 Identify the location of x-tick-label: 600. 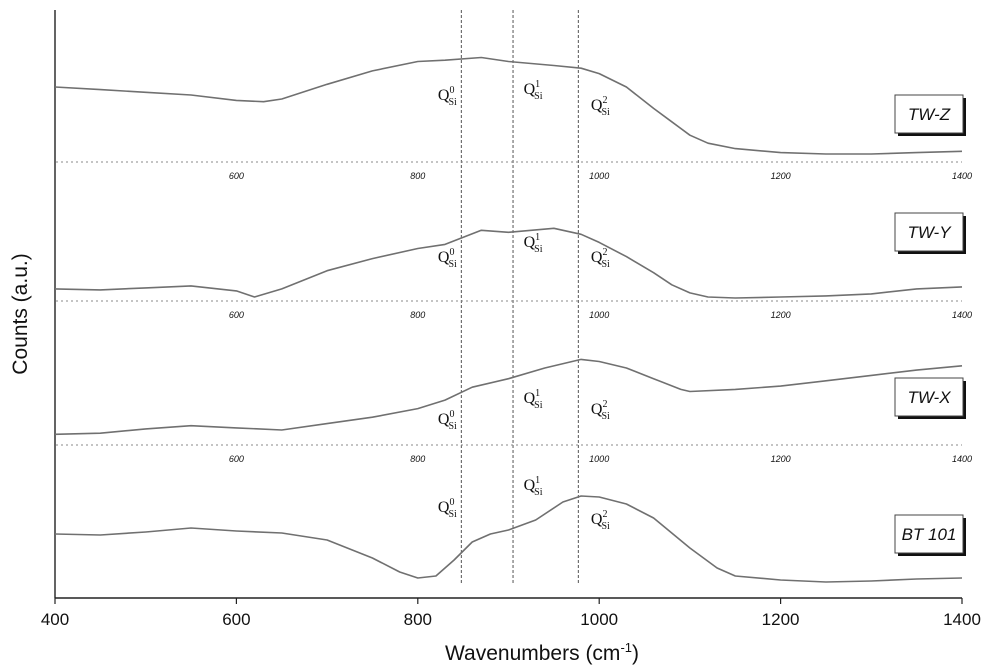
(236, 619).